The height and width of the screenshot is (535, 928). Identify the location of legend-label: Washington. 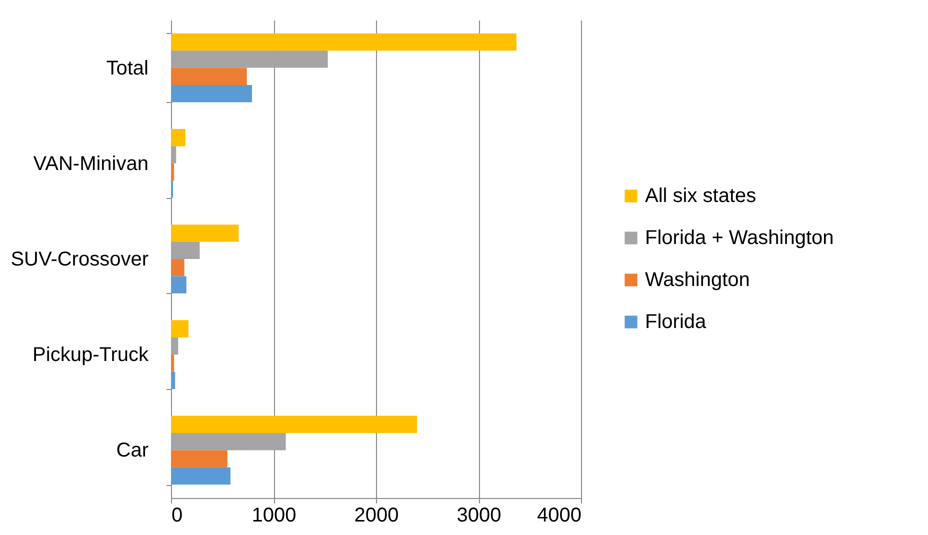
(697, 280).